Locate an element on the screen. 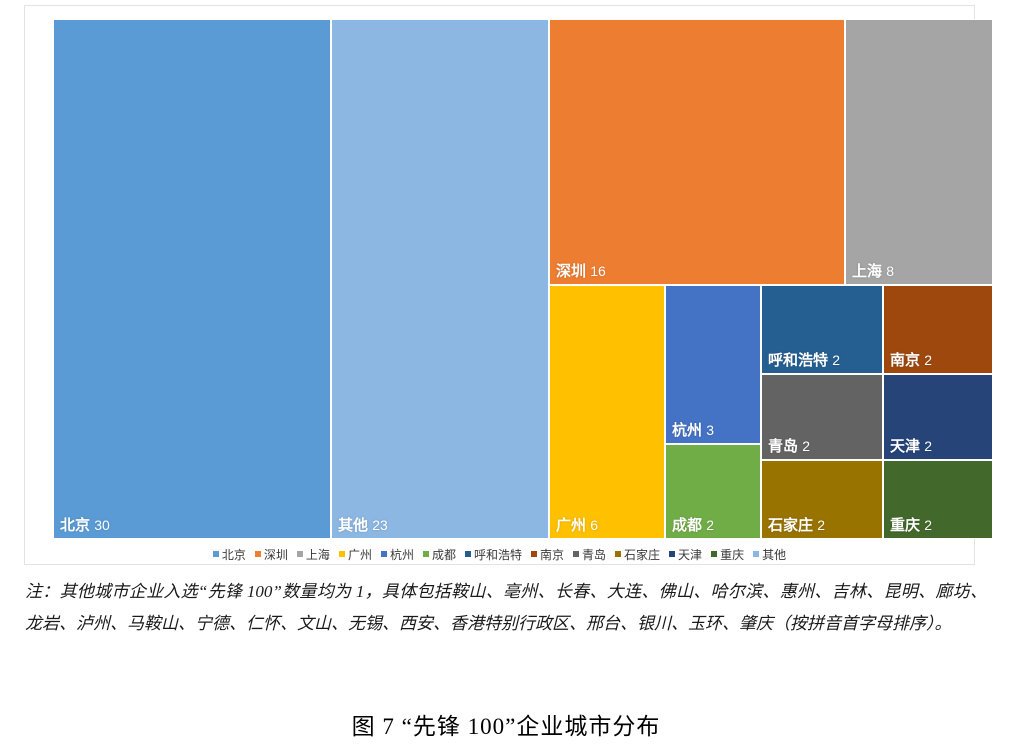 This screenshot has width=1012, height=751. treemap-tile-label: 上海 8 is located at coordinates (873, 271).